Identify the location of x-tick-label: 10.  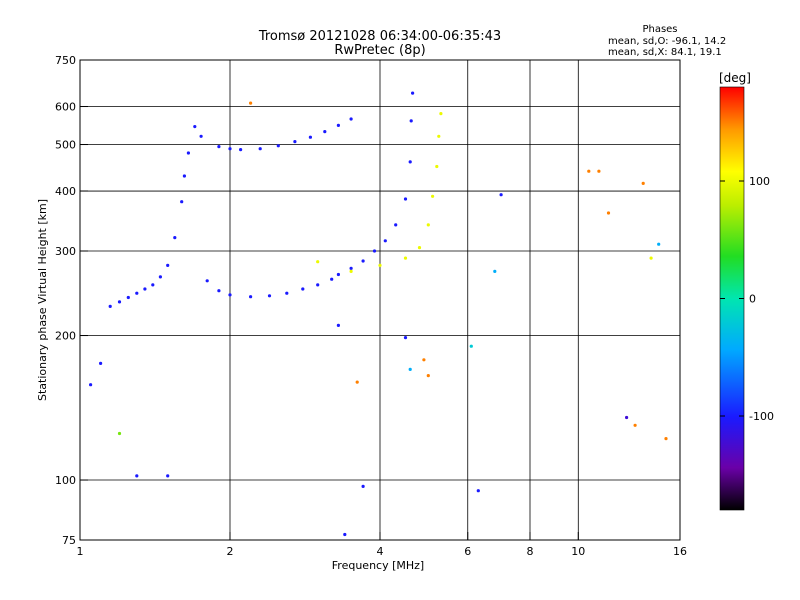
(578, 551).